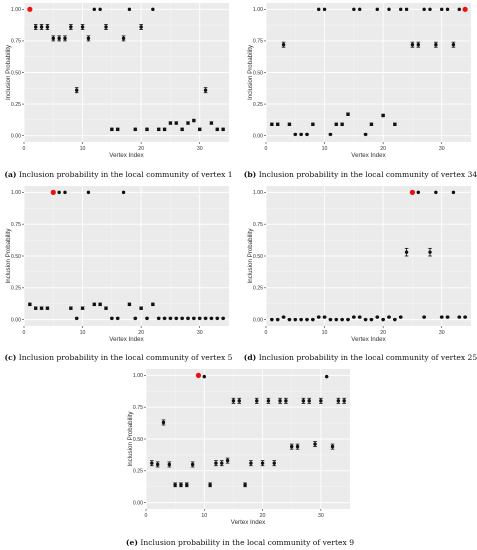  Describe the element at coordinates (250, 357) in the screenshot. I see `caption-label: (d)` at that location.